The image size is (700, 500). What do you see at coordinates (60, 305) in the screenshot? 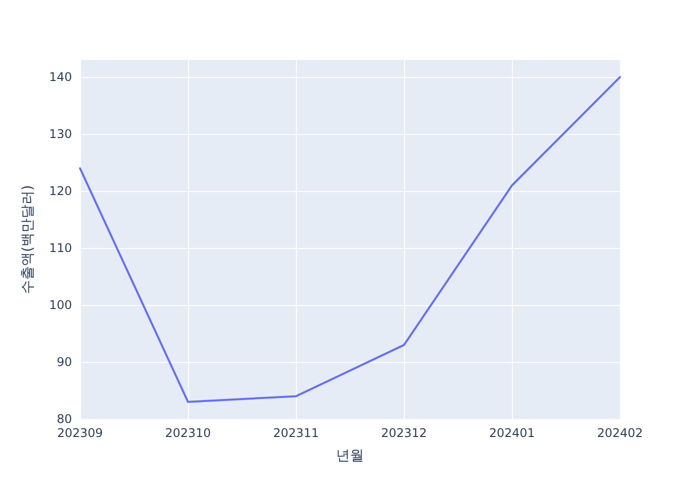
I see `y-tick-label: 100` at bounding box center [60, 305].